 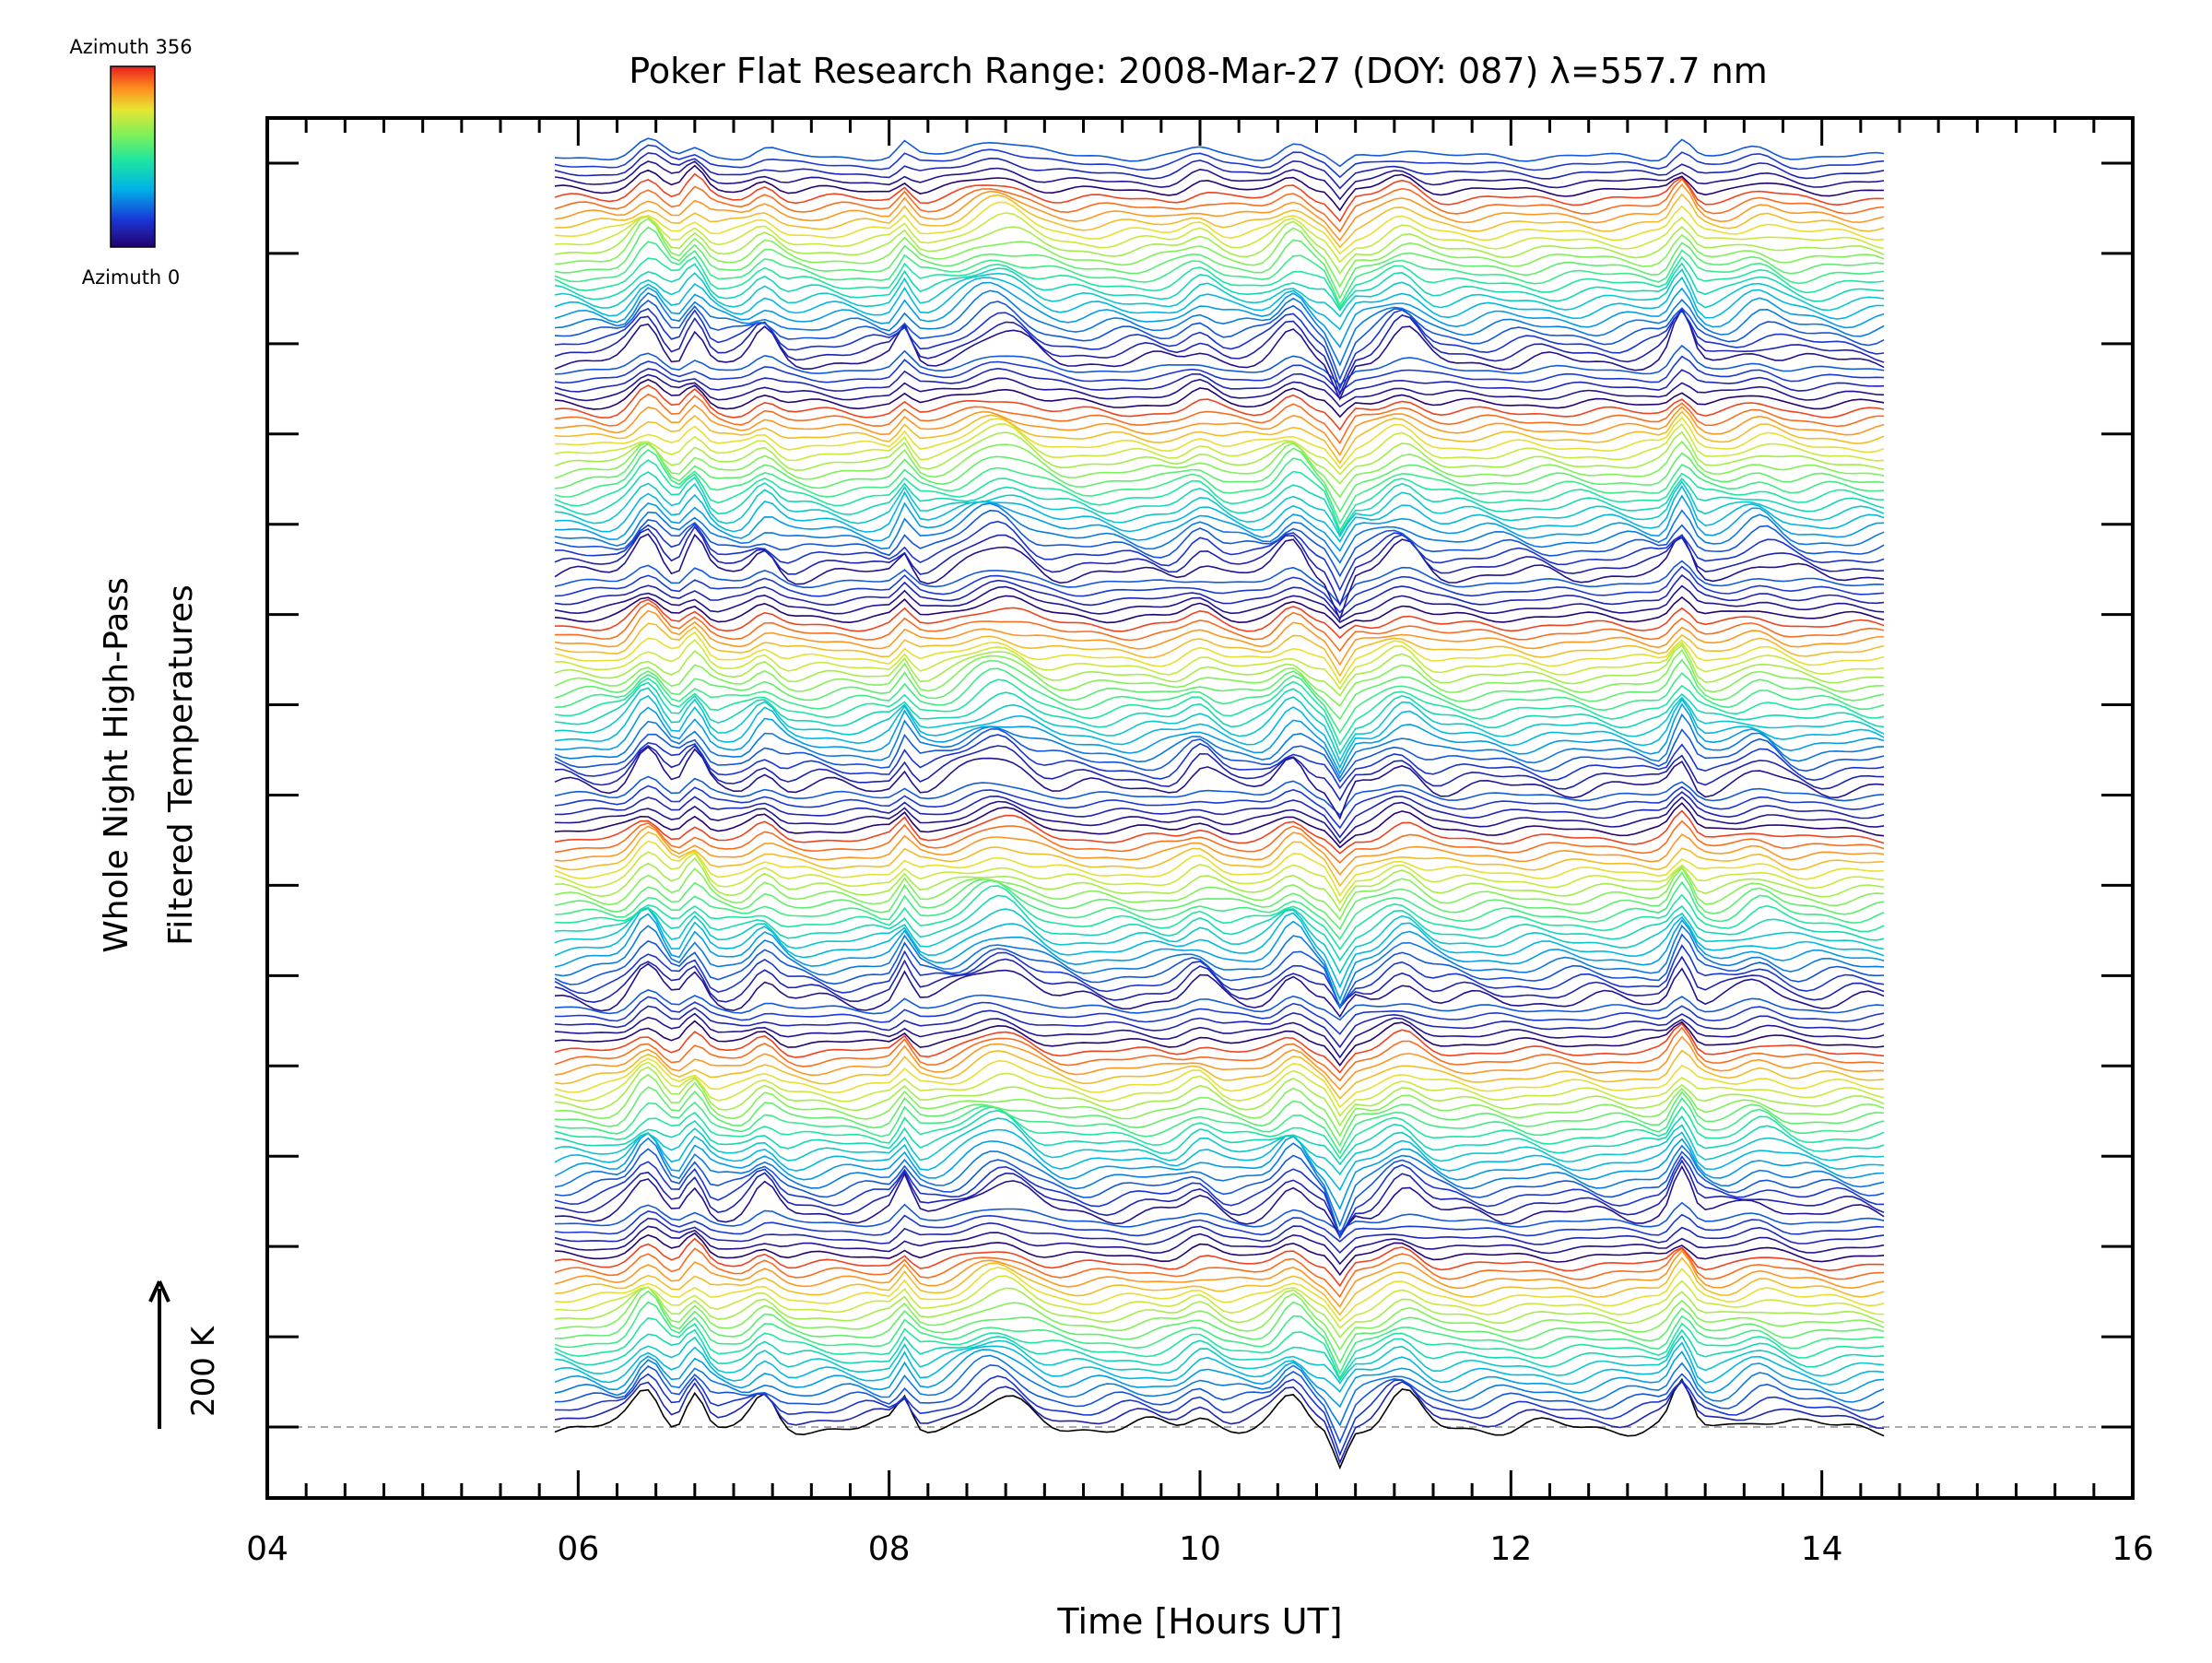 I want to click on x-tick-label: 04, so click(x=267, y=1549).